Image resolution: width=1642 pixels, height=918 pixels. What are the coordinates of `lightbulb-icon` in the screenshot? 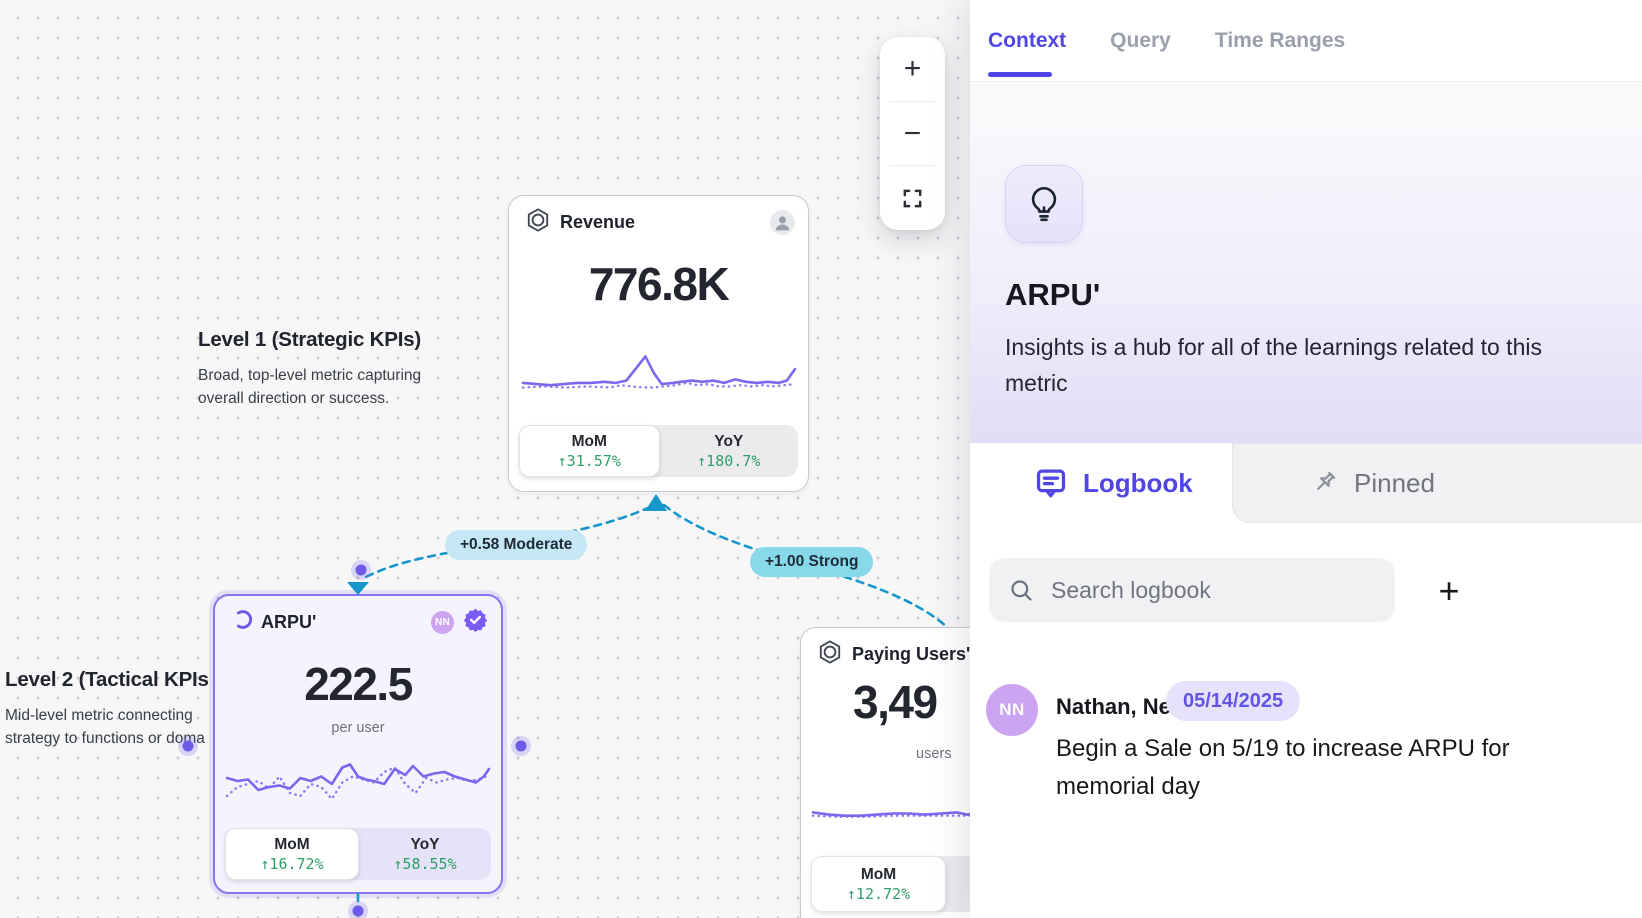 It's located at (1044, 204).